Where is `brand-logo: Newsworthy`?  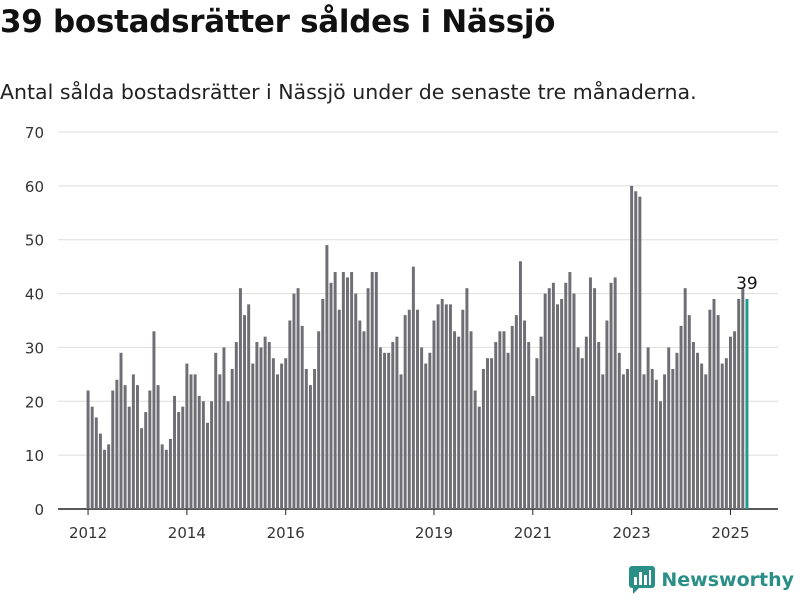
brand-logo: Newsworthy is located at coordinates (711, 580).